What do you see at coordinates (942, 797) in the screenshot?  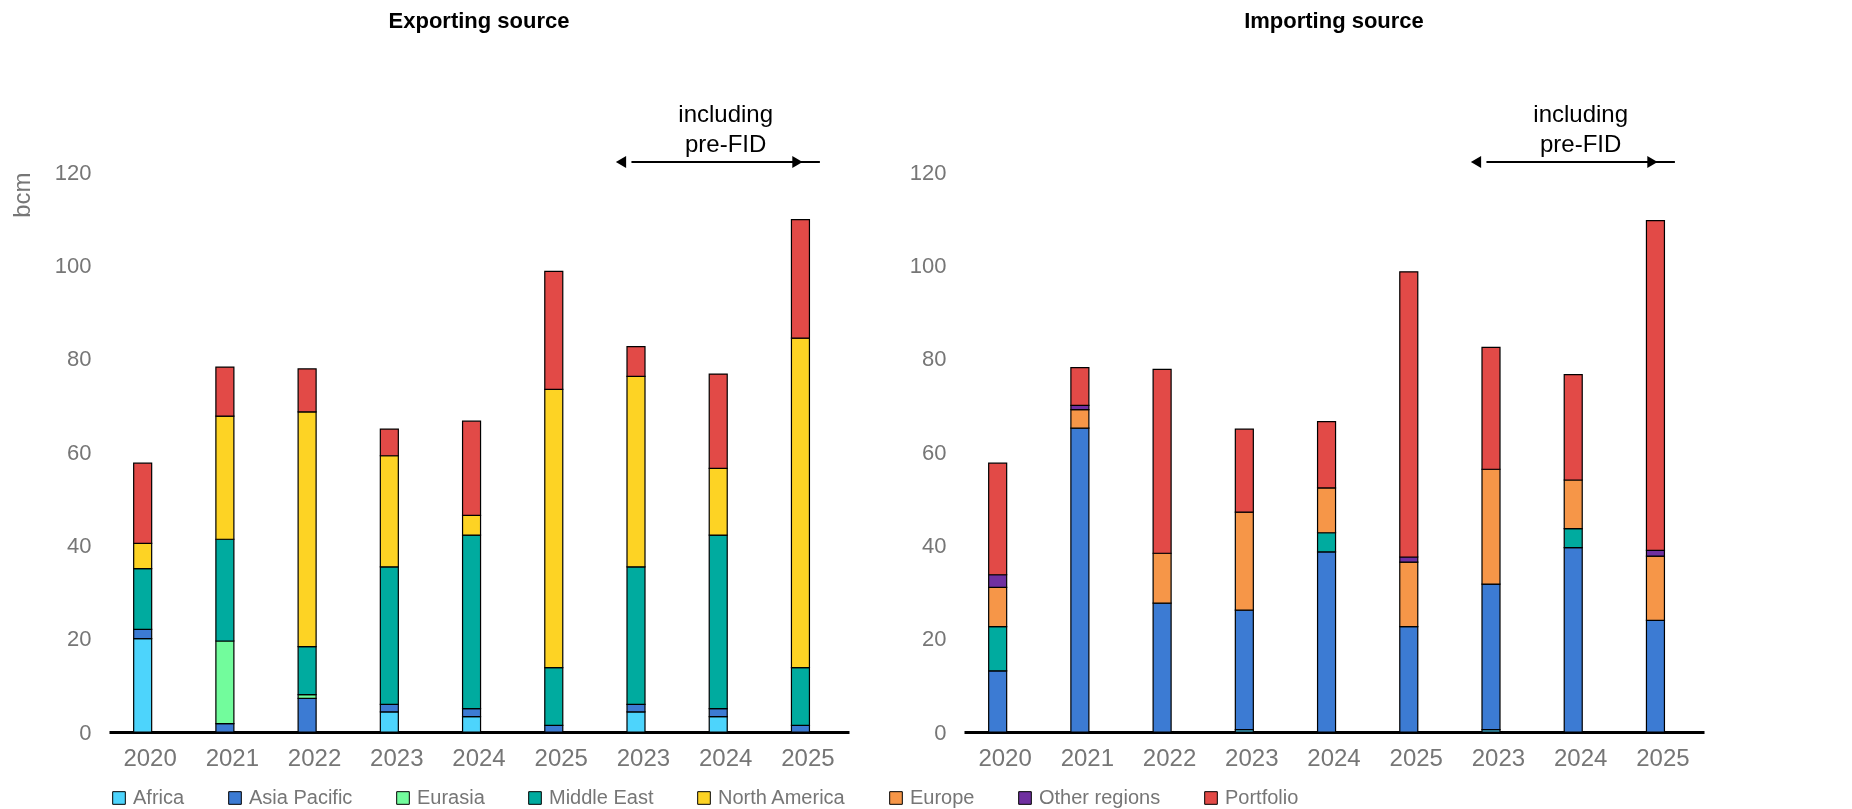 I see `legend-label: Europe` at bounding box center [942, 797].